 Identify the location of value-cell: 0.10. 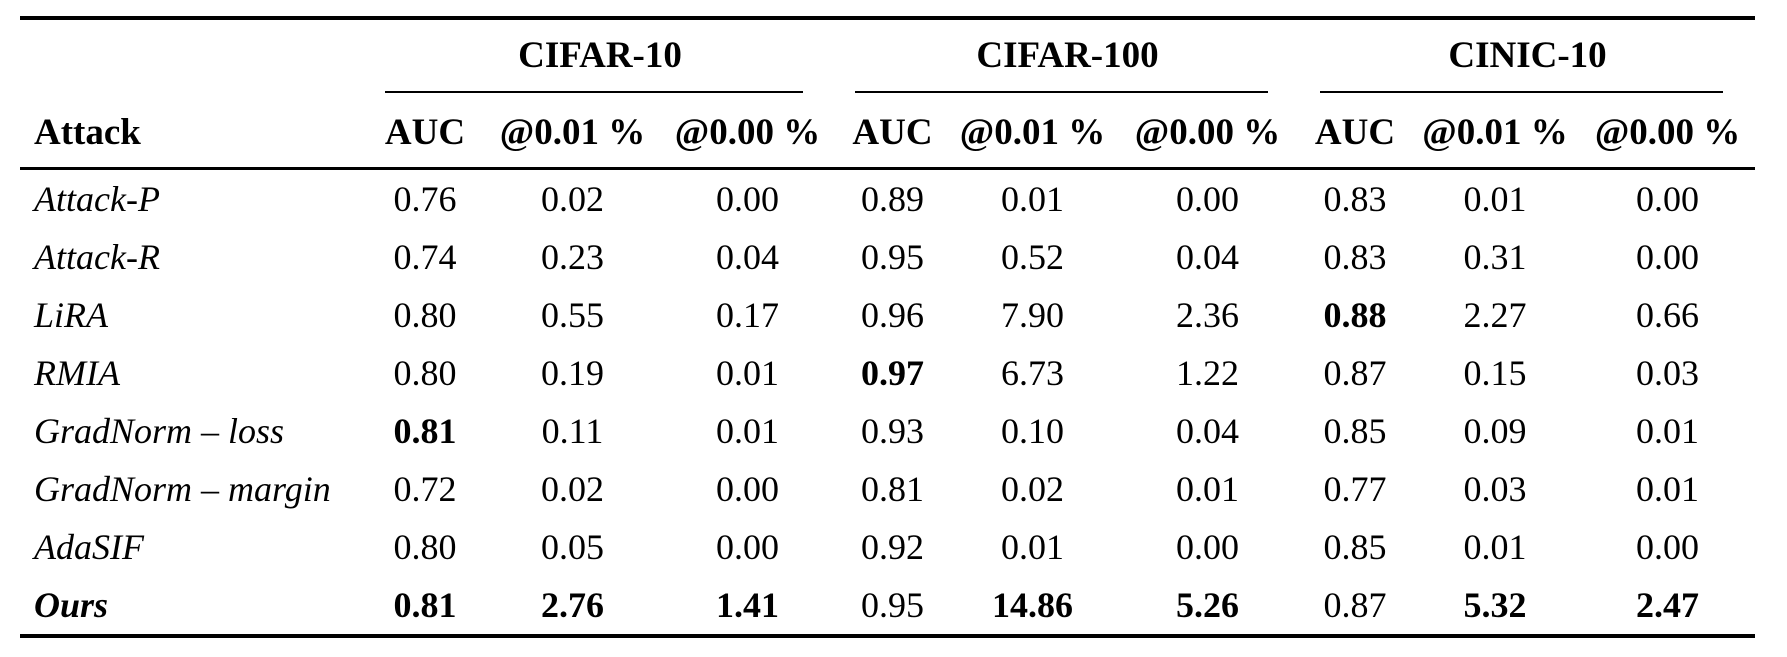
(1033, 431).